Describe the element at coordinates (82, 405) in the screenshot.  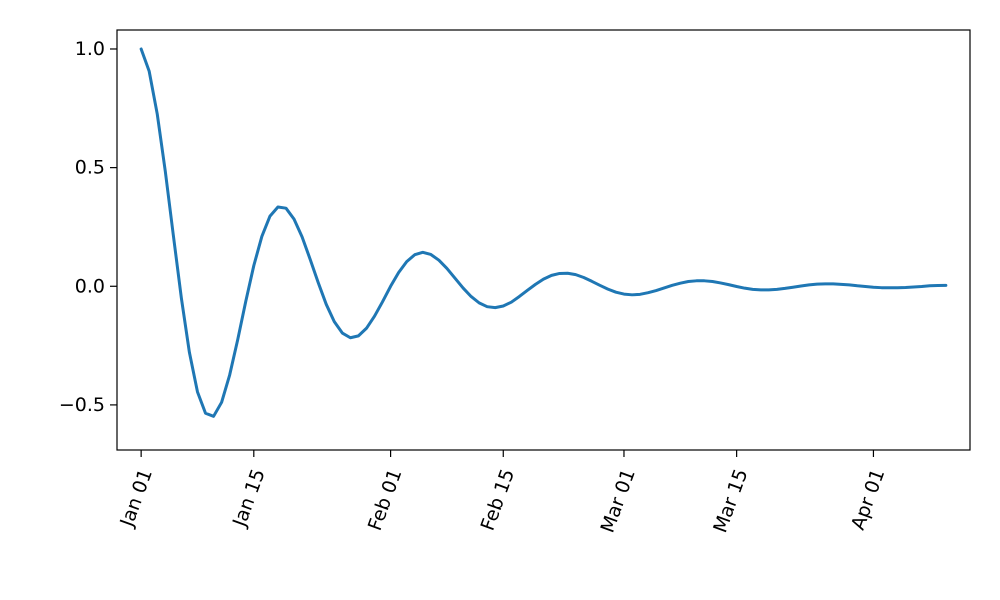
I see `y-tick-label: −0.5` at that location.